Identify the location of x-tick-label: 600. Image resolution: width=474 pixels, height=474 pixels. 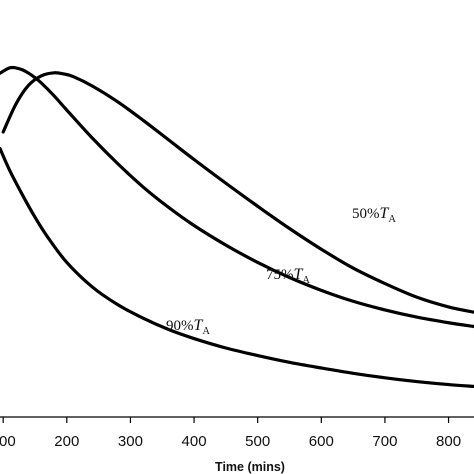
(321, 441).